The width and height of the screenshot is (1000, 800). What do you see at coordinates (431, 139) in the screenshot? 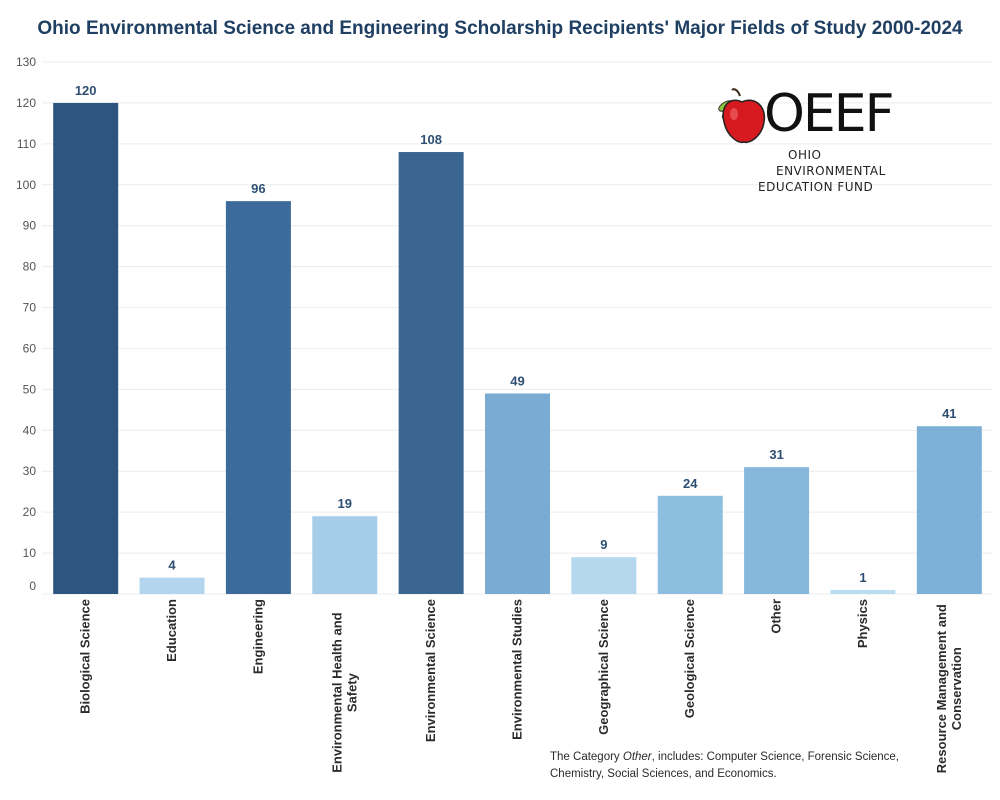
I see `bar-value-label: 108` at bounding box center [431, 139].